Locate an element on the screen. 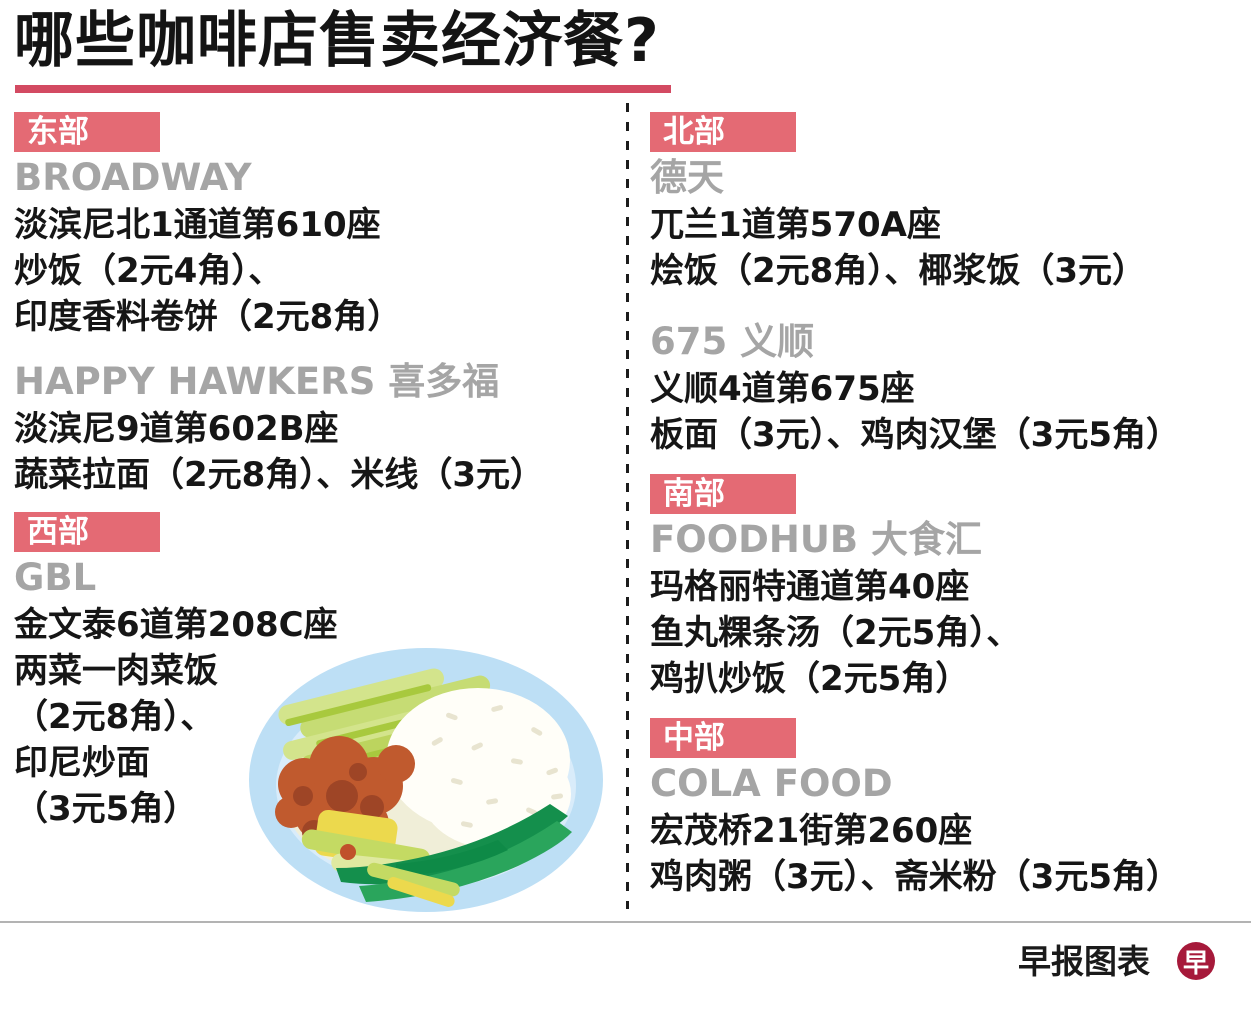 This screenshot has width=1251, height=1015. column-divider-dashed-line is located at coordinates (627, 506).